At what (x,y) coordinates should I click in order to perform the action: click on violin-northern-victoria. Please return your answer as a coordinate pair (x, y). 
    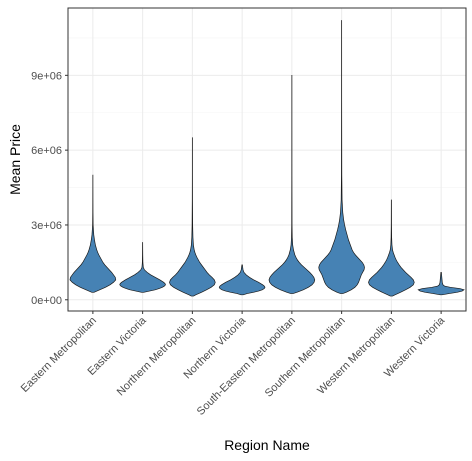
    Looking at the image, I should click on (242, 280).